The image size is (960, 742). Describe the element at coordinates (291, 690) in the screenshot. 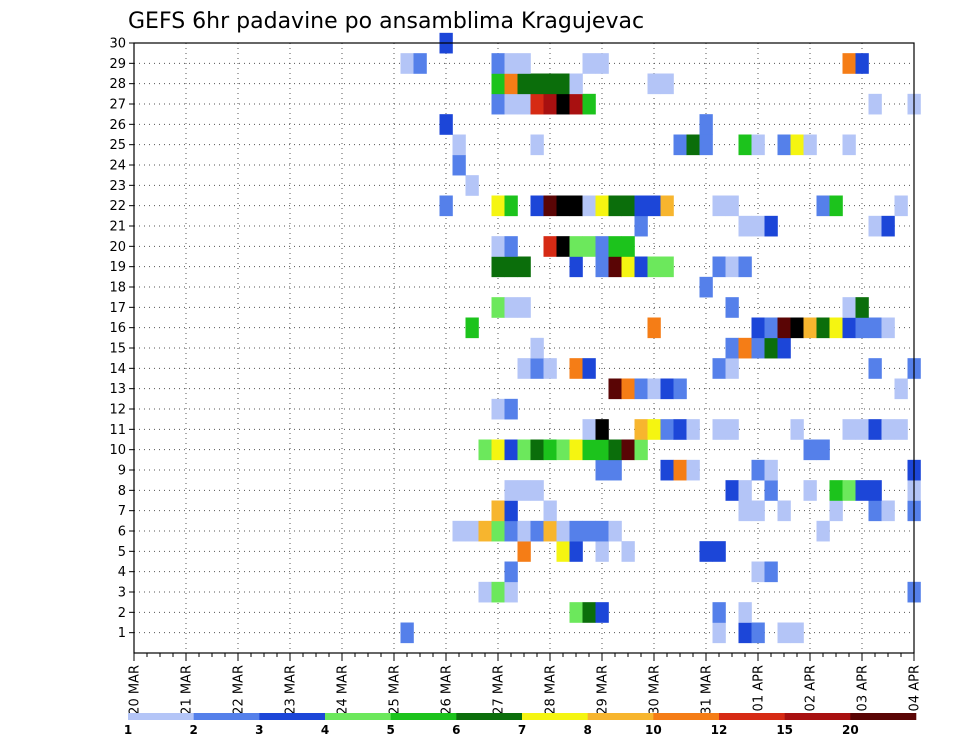

I see `x-tick-label: 23 MAR` at that location.